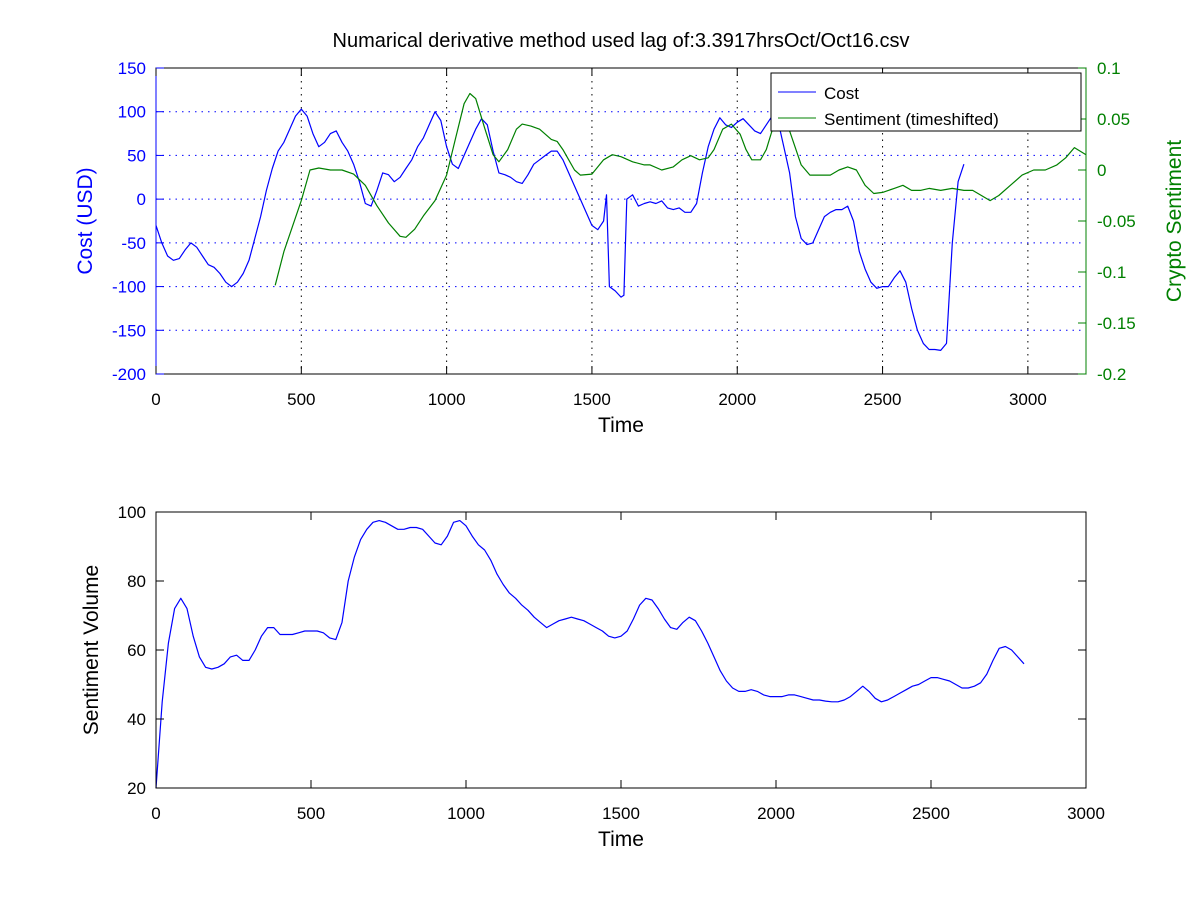 This screenshot has width=1200, height=900. Describe the element at coordinates (841, 93) in the screenshot. I see `legend-cost-label: Cost` at that location.